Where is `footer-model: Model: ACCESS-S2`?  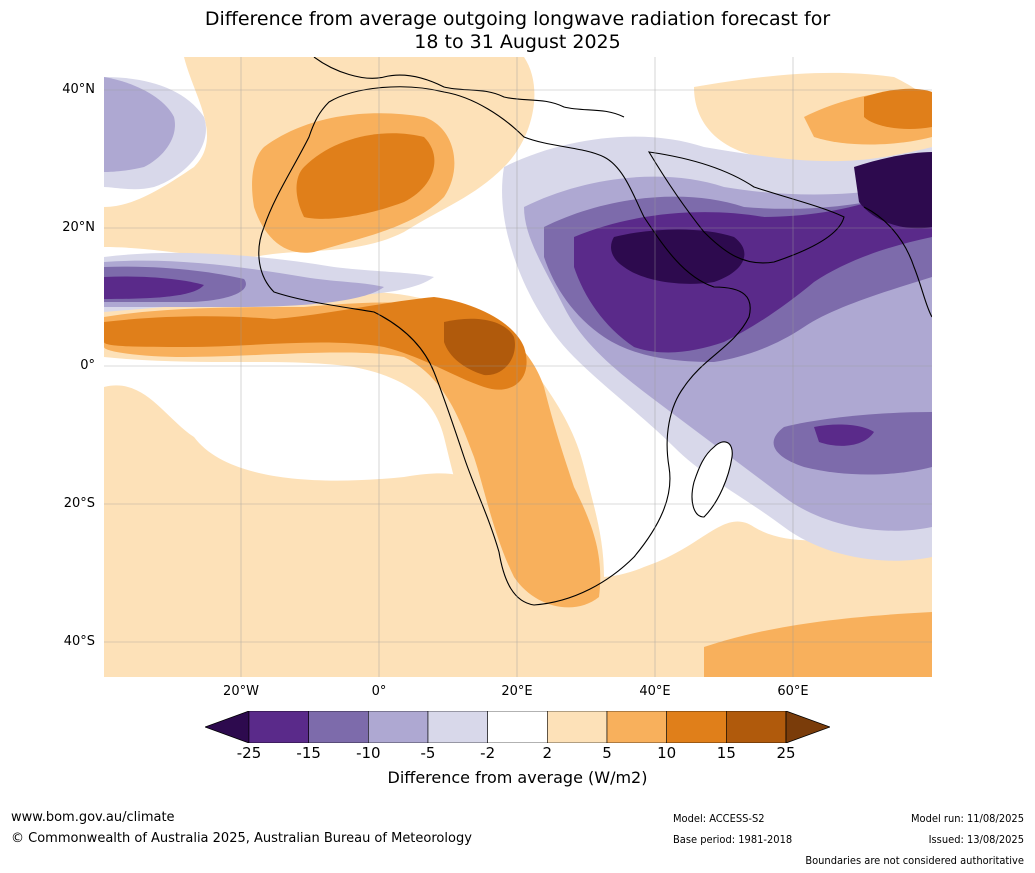 footer-model: Model: ACCESS-S2 is located at coordinates (719, 818).